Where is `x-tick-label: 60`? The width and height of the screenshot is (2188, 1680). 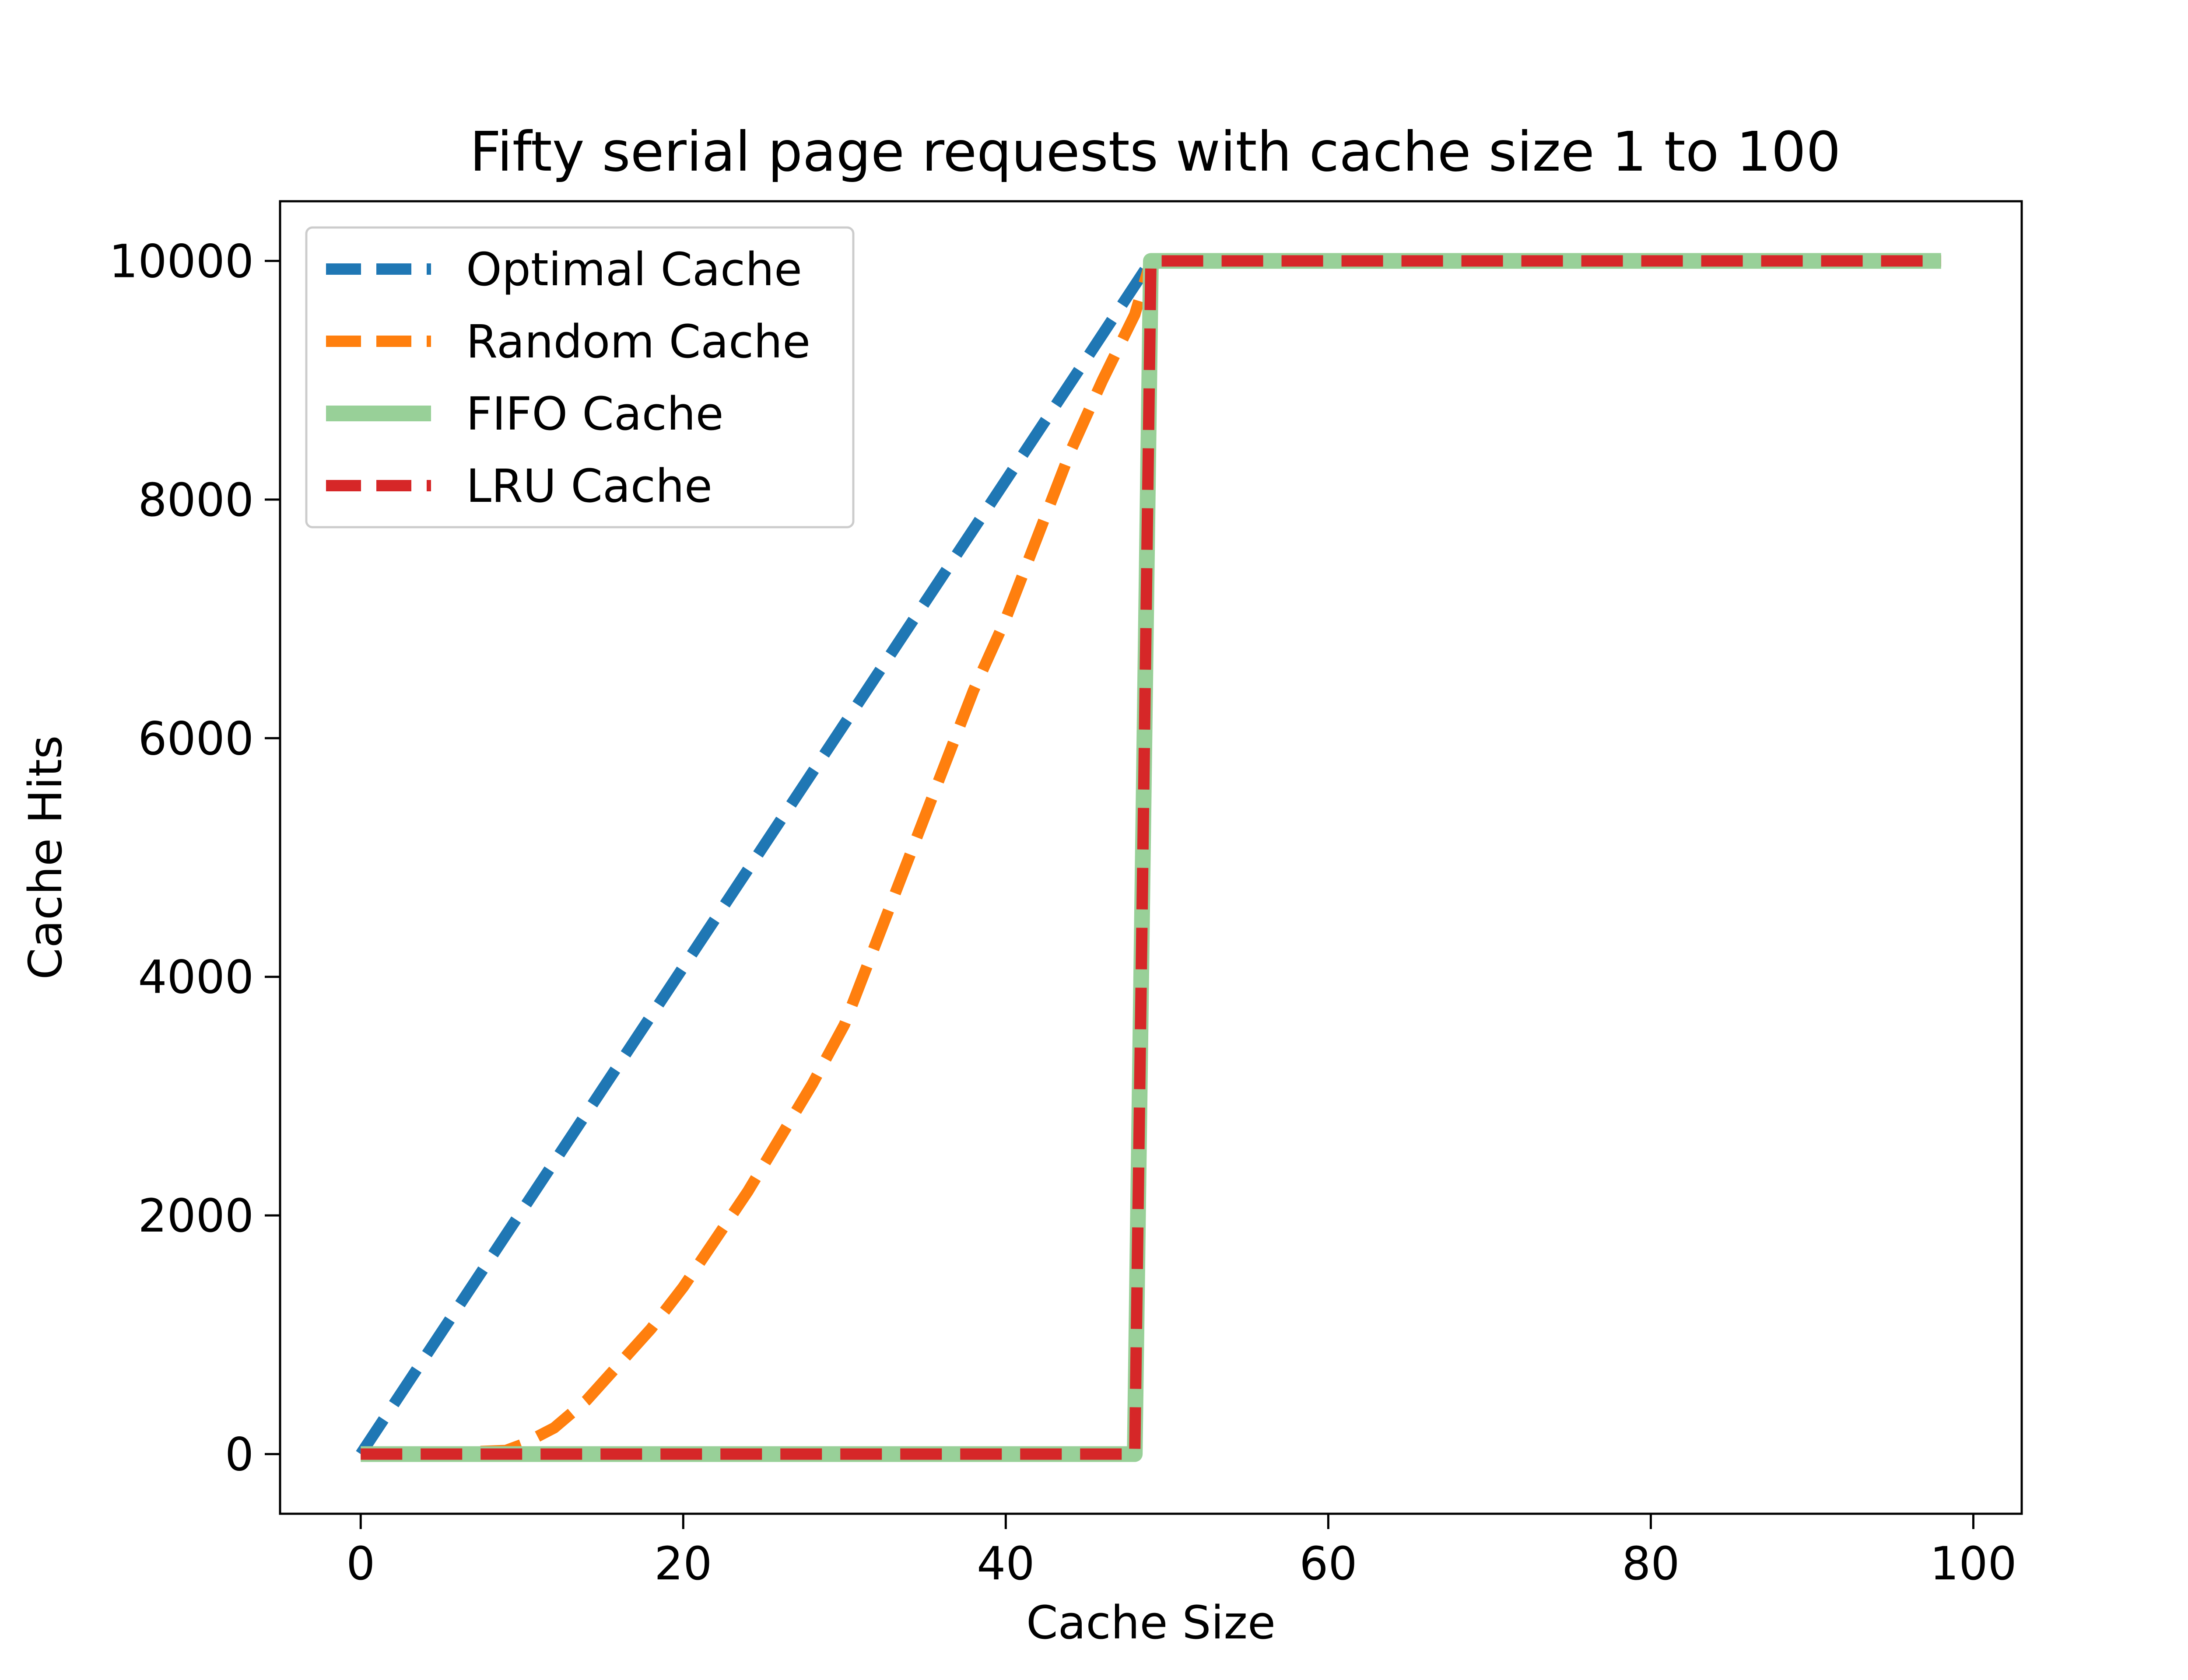 x-tick-label: 60 is located at coordinates (1328, 1563).